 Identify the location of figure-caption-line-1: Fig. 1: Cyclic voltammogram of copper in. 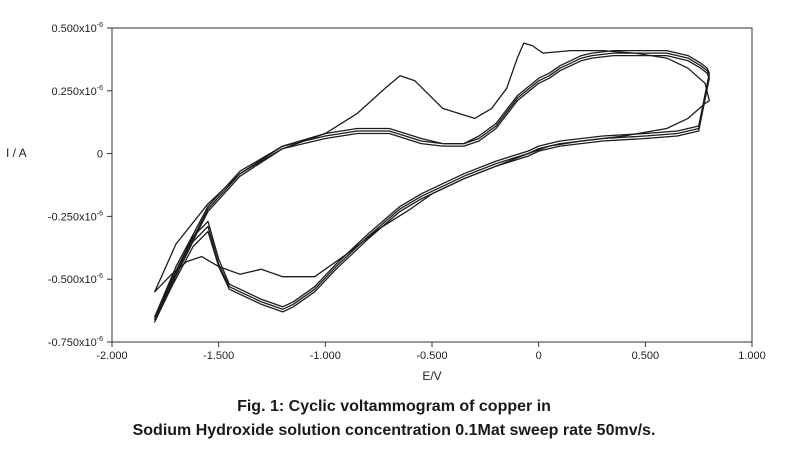
(394, 406).